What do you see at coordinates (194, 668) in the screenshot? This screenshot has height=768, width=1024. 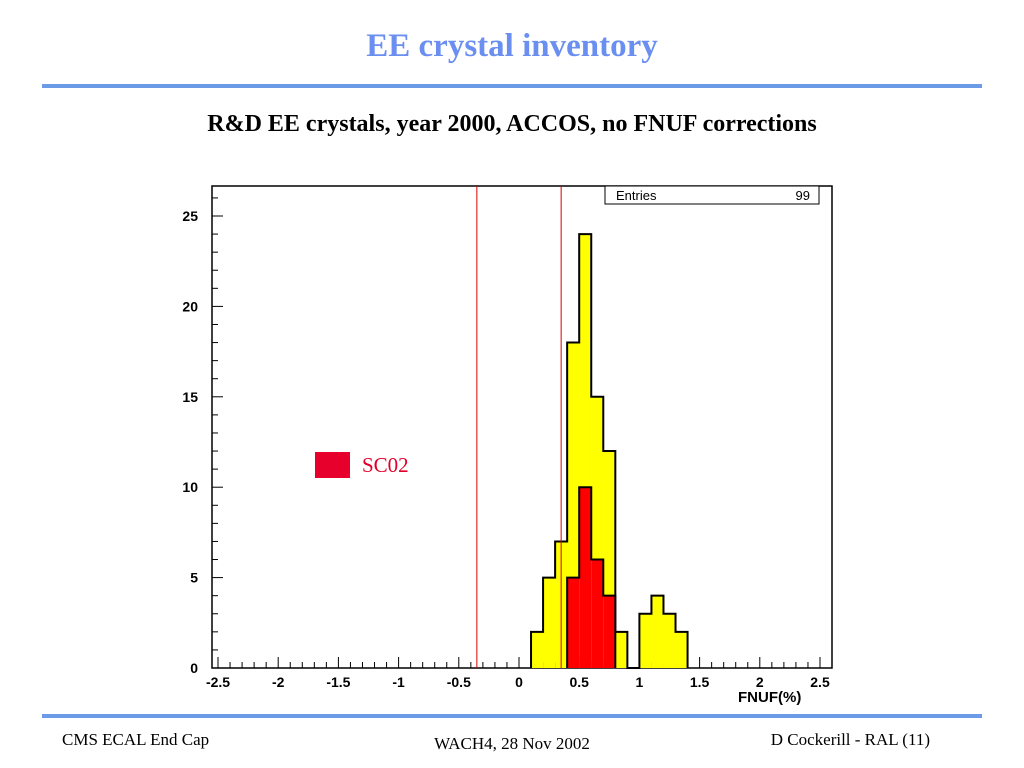 I see `y-tick-label: 0` at bounding box center [194, 668].